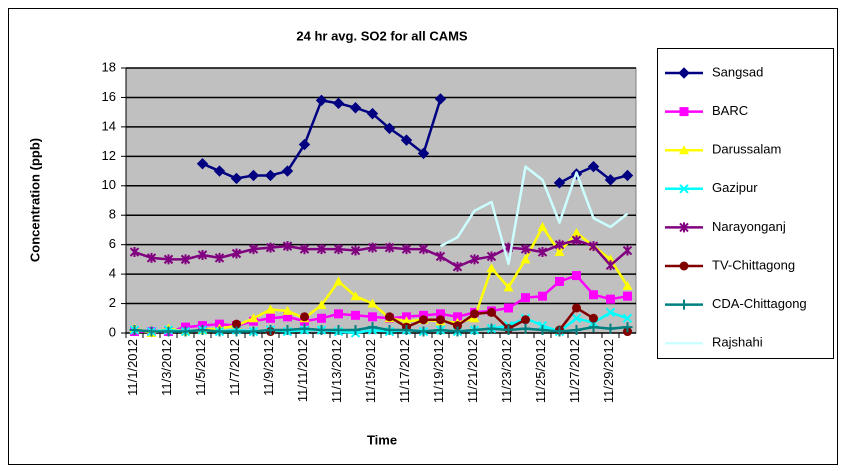  What do you see at coordinates (404, 371) in the screenshot?
I see `x-tick-label: 11/17/2012` at bounding box center [404, 371].